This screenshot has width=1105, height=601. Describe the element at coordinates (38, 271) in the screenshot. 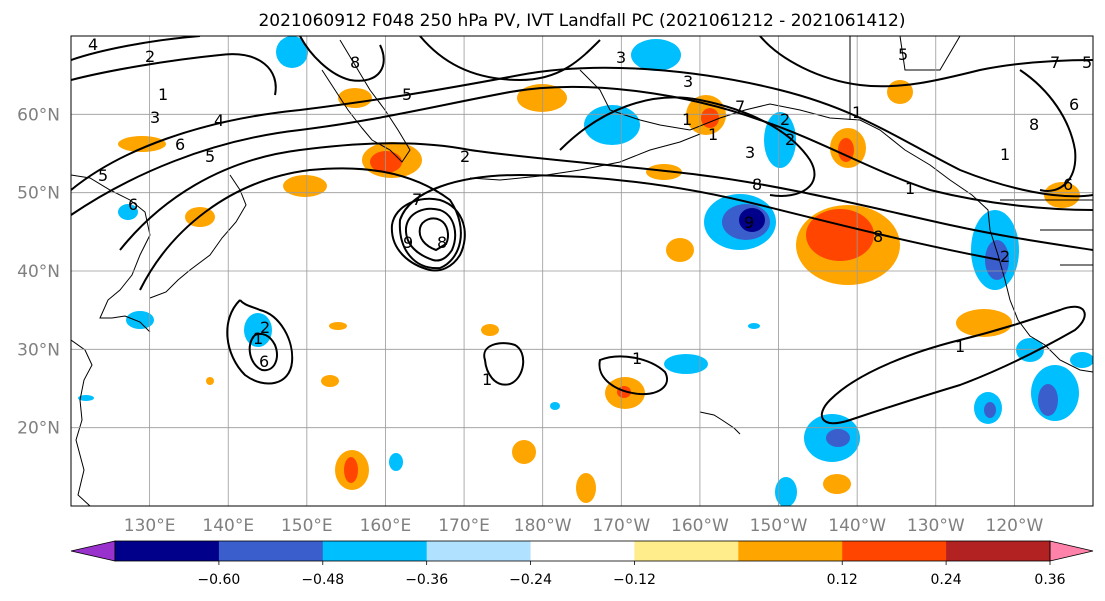

I see `latitude-labels: 60°N 50°N 40°N 30°N 20°N` at that location.